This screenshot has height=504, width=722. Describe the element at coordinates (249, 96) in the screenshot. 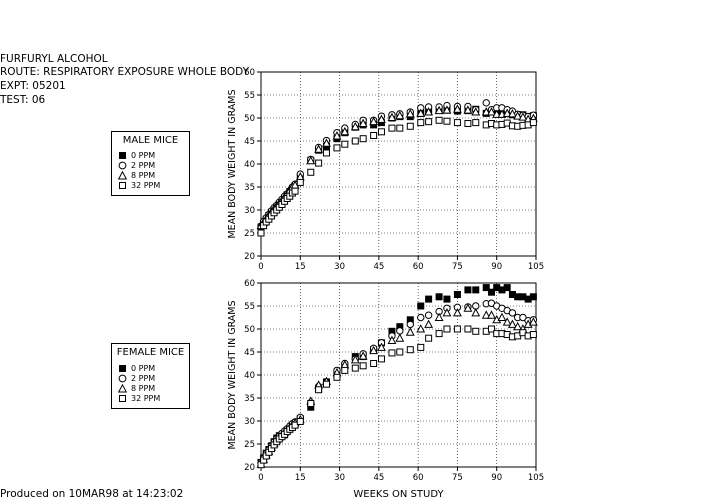

I see `male-y-tick-label: 55` at that location.